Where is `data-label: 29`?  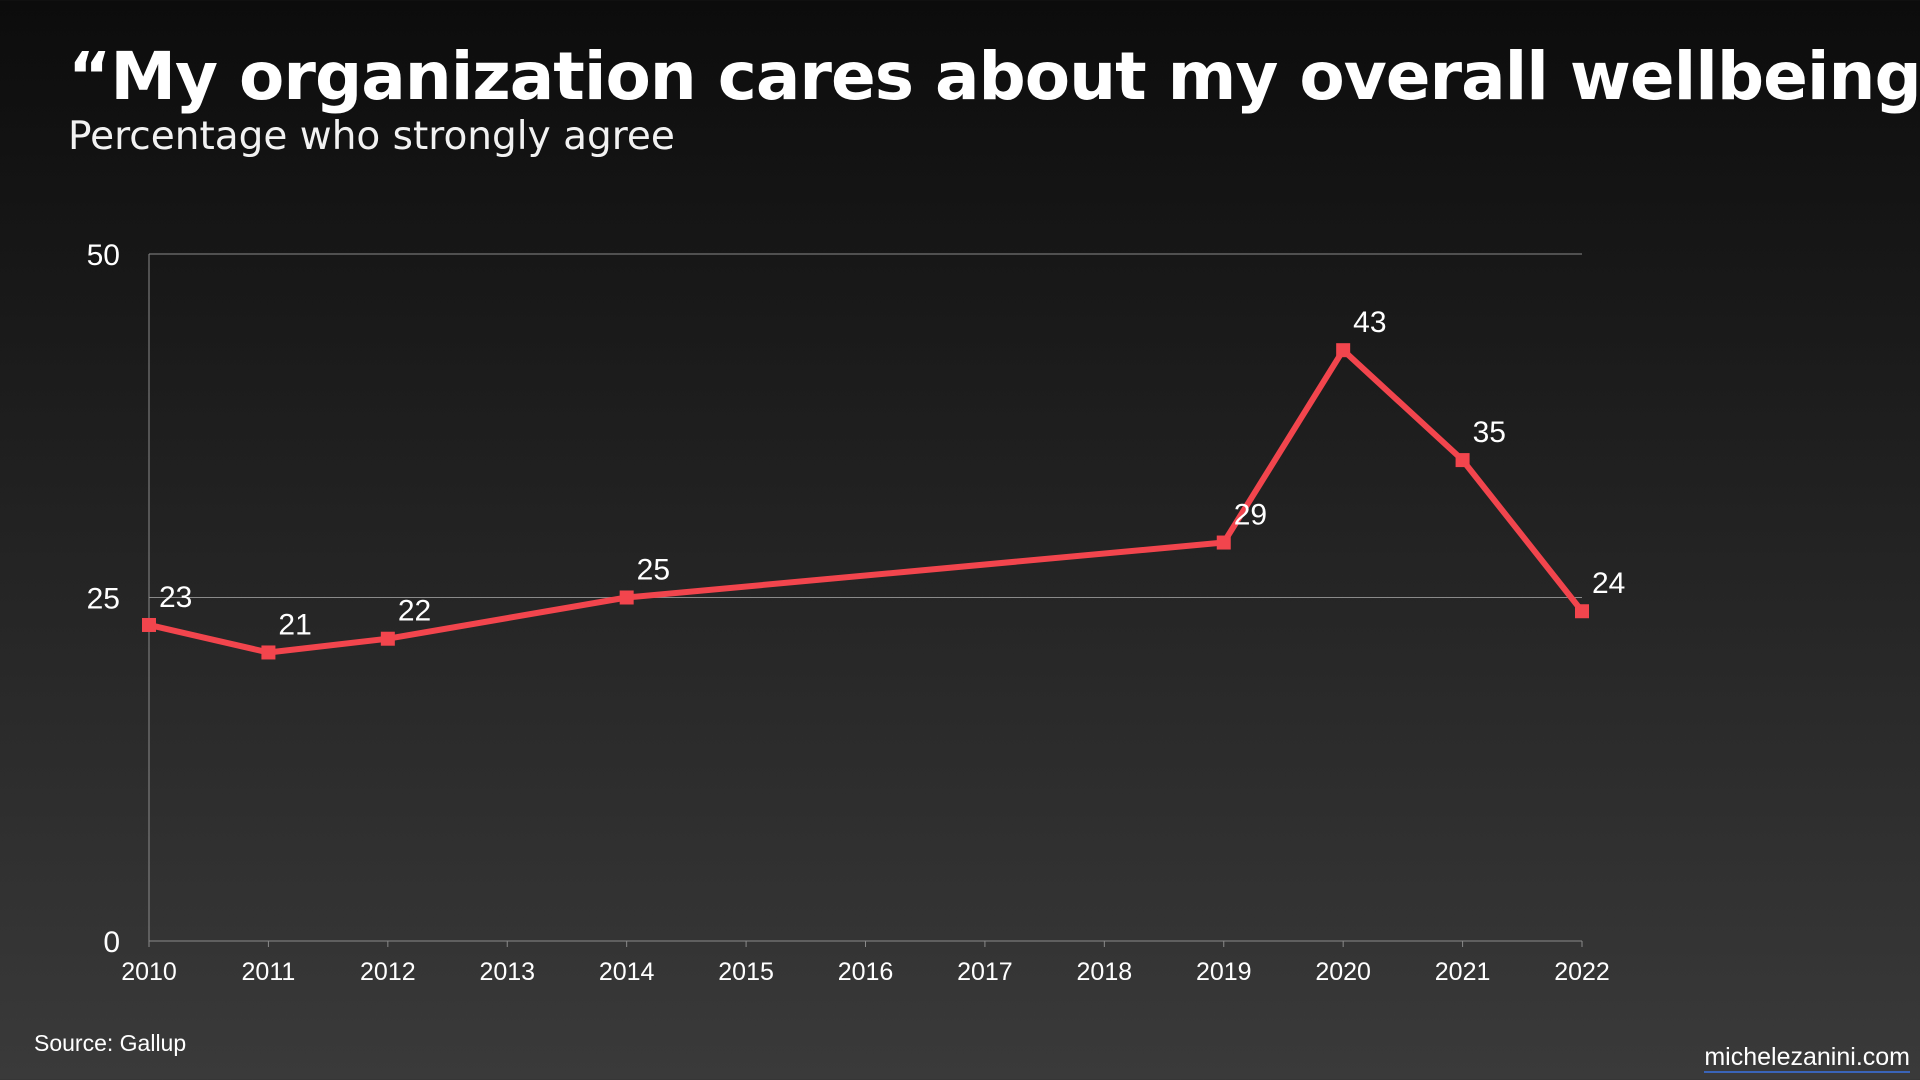 data-label: 29 is located at coordinates (1250, 515).